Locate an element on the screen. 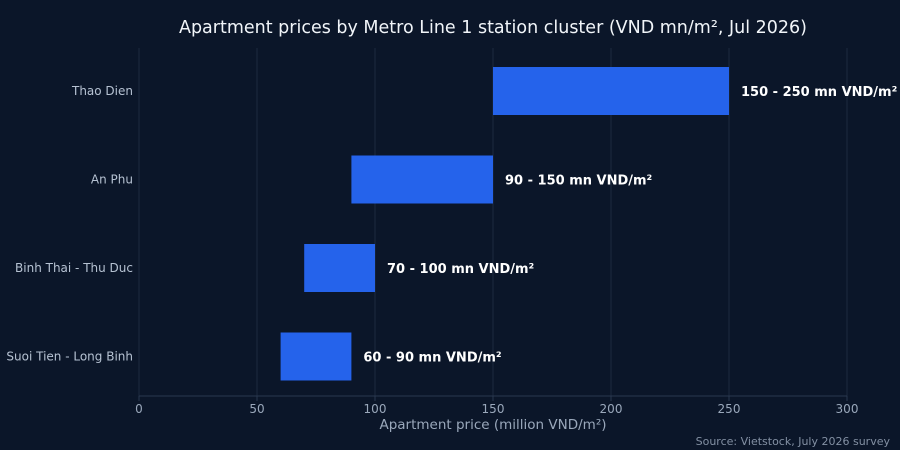  bar-label-suoi-tien-long-binh: 60 - 90 mn VND/m² is located at coordinates (432, 358).